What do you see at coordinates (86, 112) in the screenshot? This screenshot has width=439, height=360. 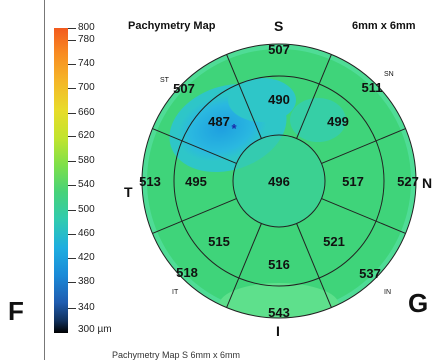 I see `scale-tick-label: 660` at bounding box center [86, 112].